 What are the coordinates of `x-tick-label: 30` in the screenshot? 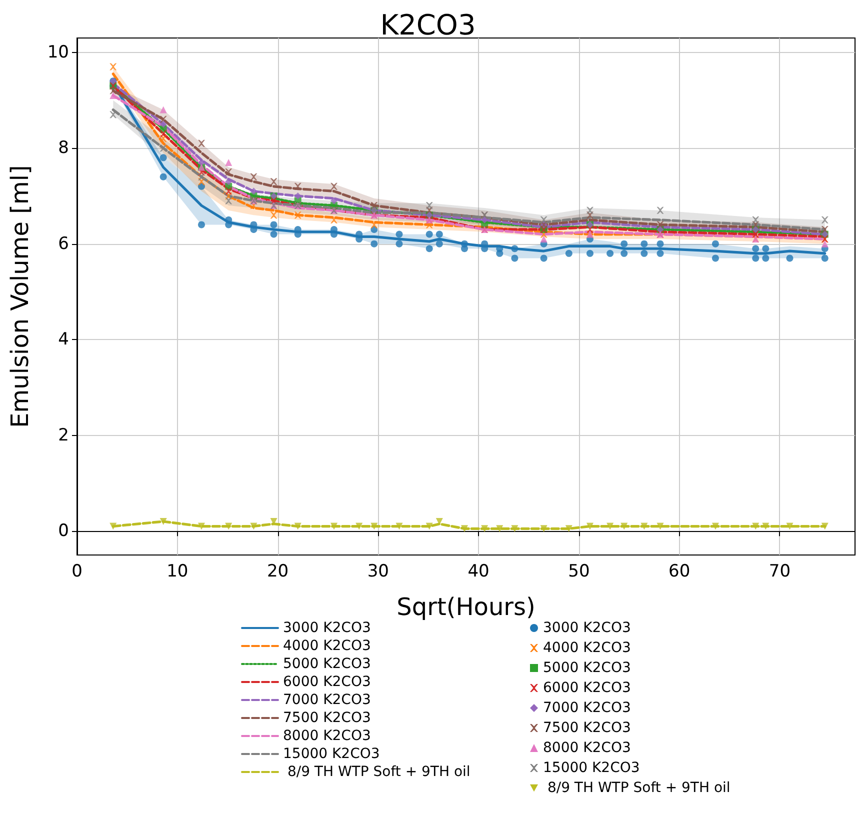 It's located at (378, 572).